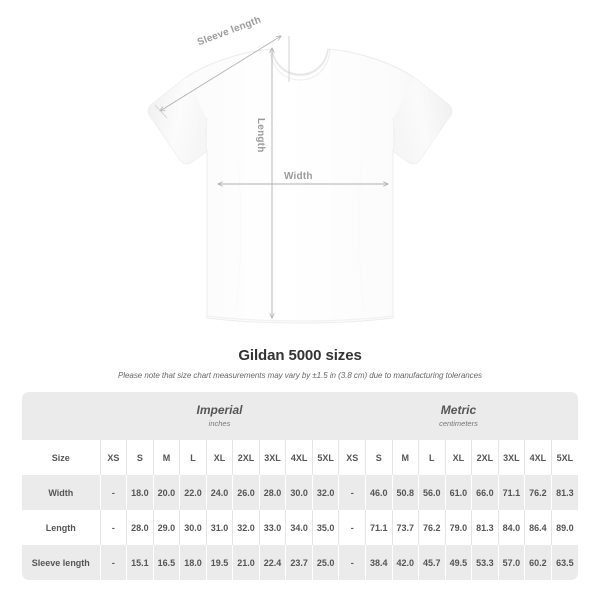  What do you see at coordinates (219, 562) in the screenshot?
I see `cell-sleeve-imperial-xl: 19.5` at bounding box center [219, 562].